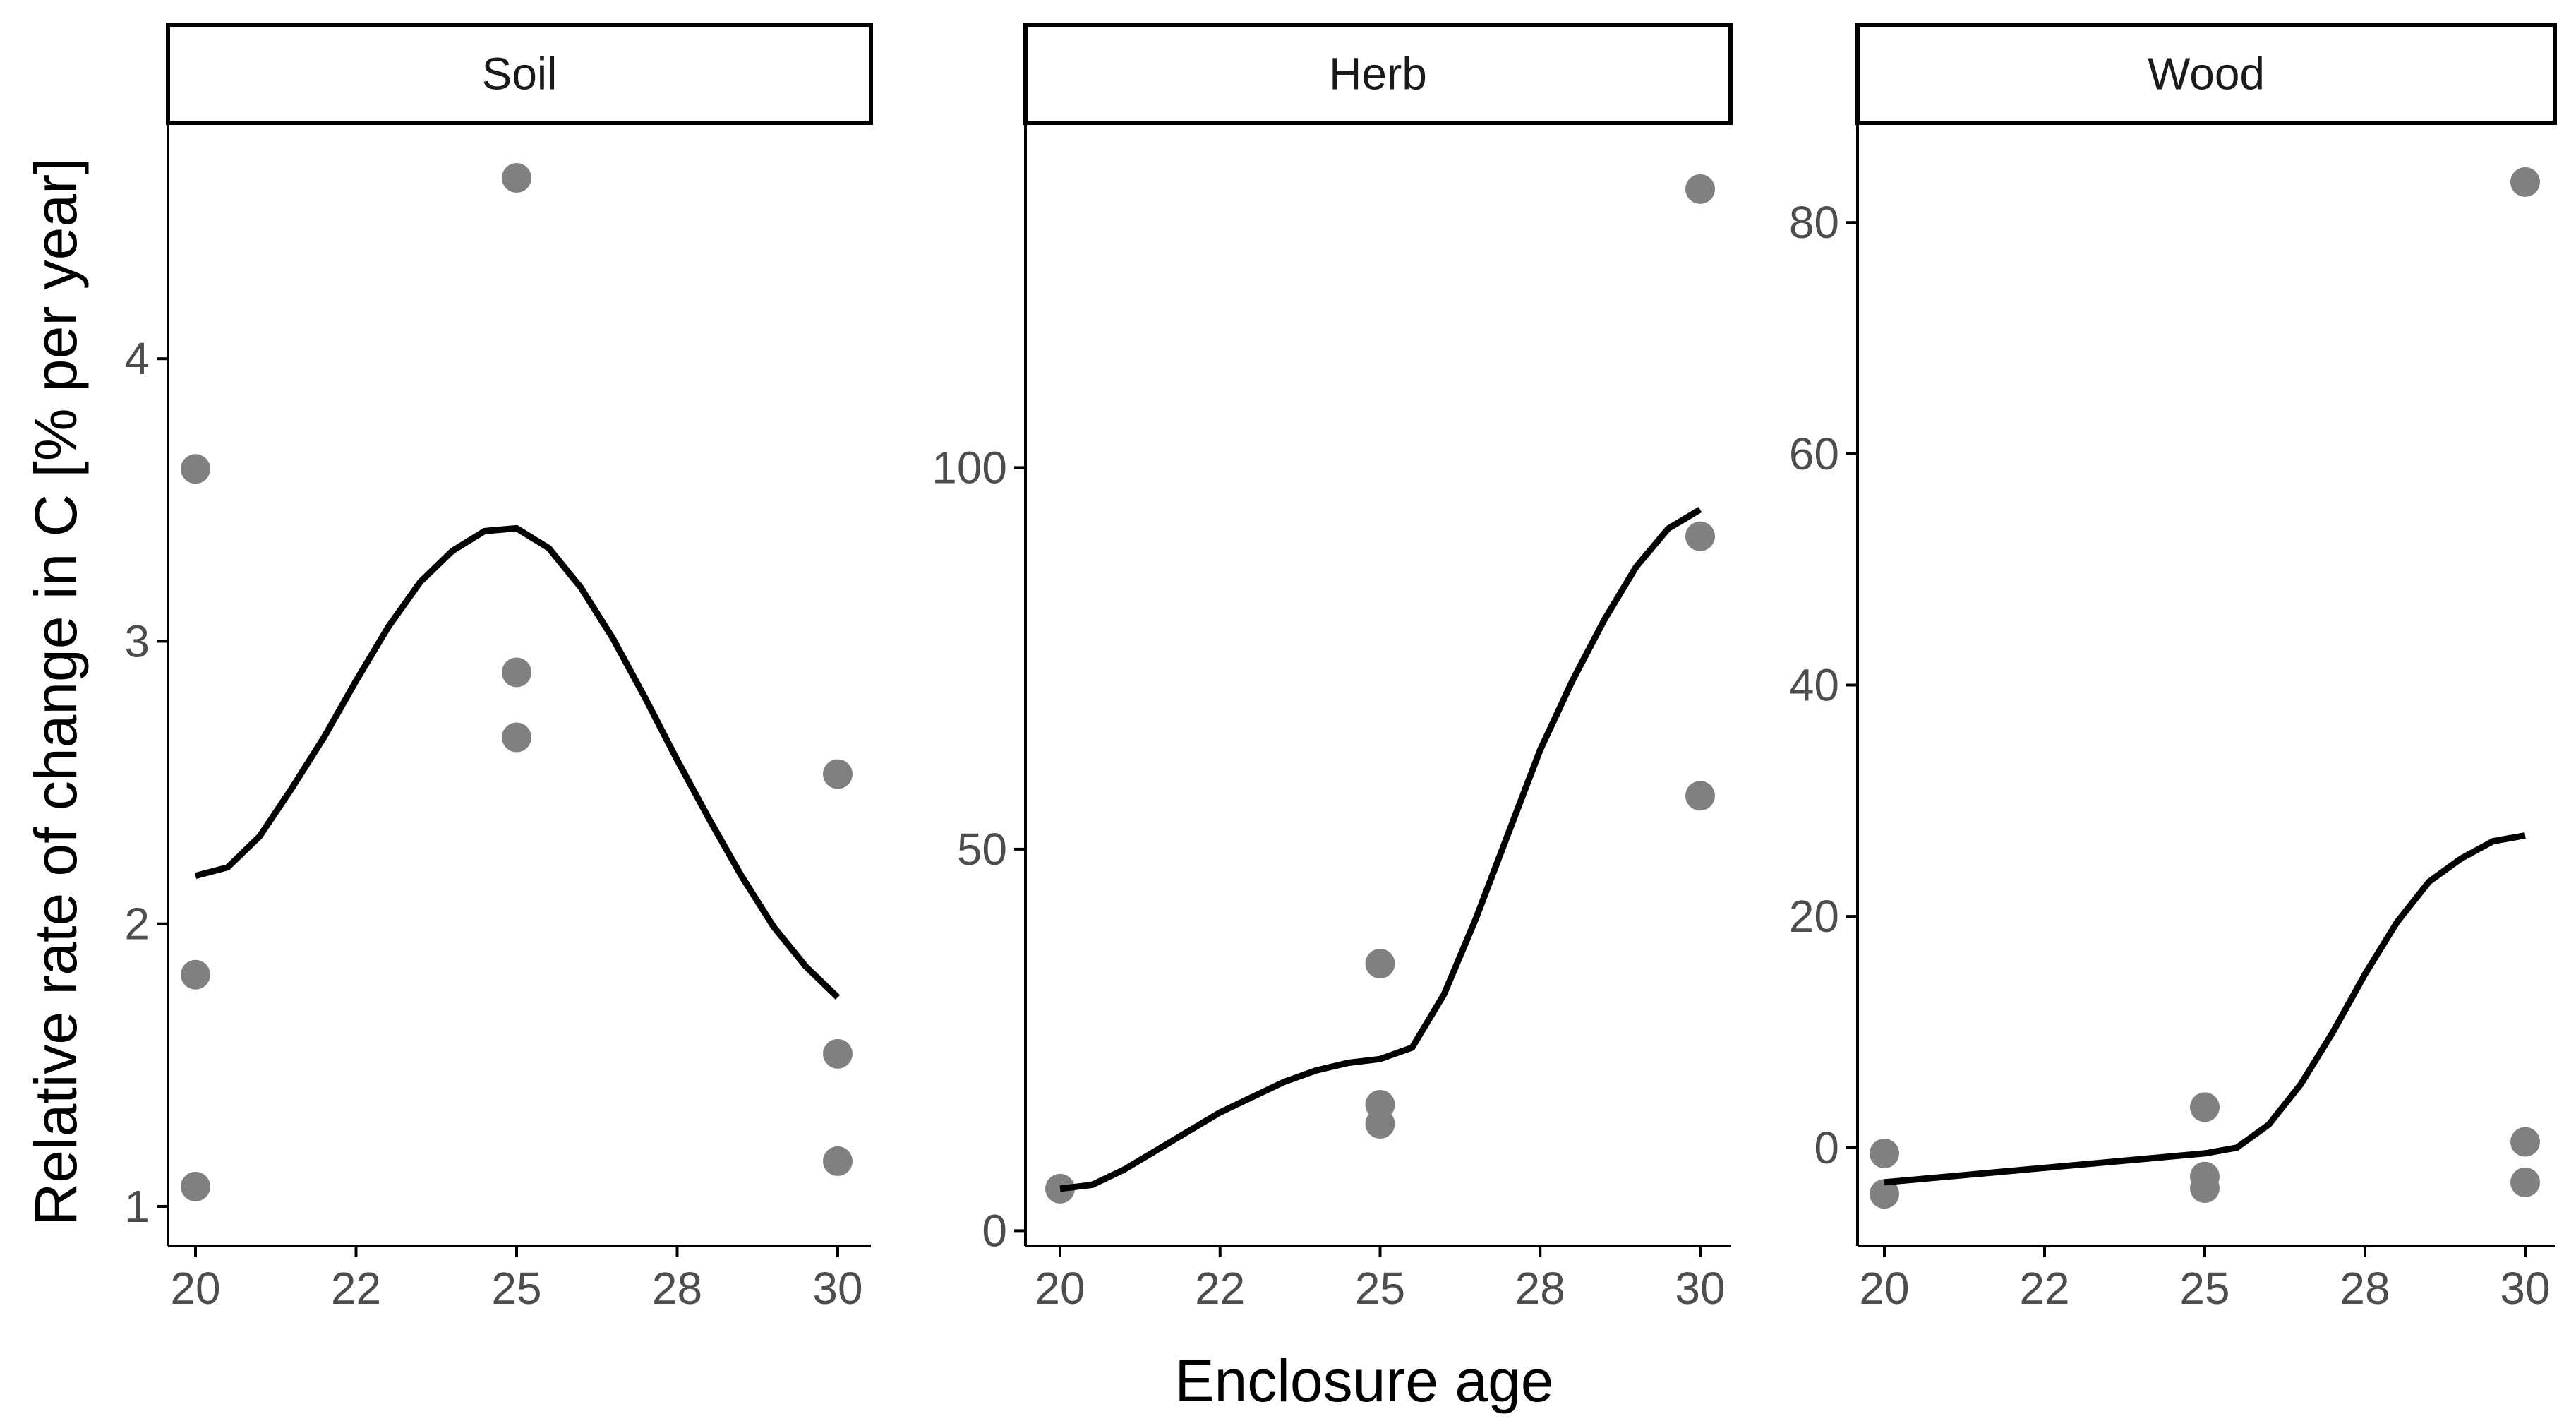 This screenshot has height=1421, width=2576. What do you see at coordinates (516, 1288) in the screenshot?
I see `x-tick-label-soil: 25` at bounding box center [516, 1288].